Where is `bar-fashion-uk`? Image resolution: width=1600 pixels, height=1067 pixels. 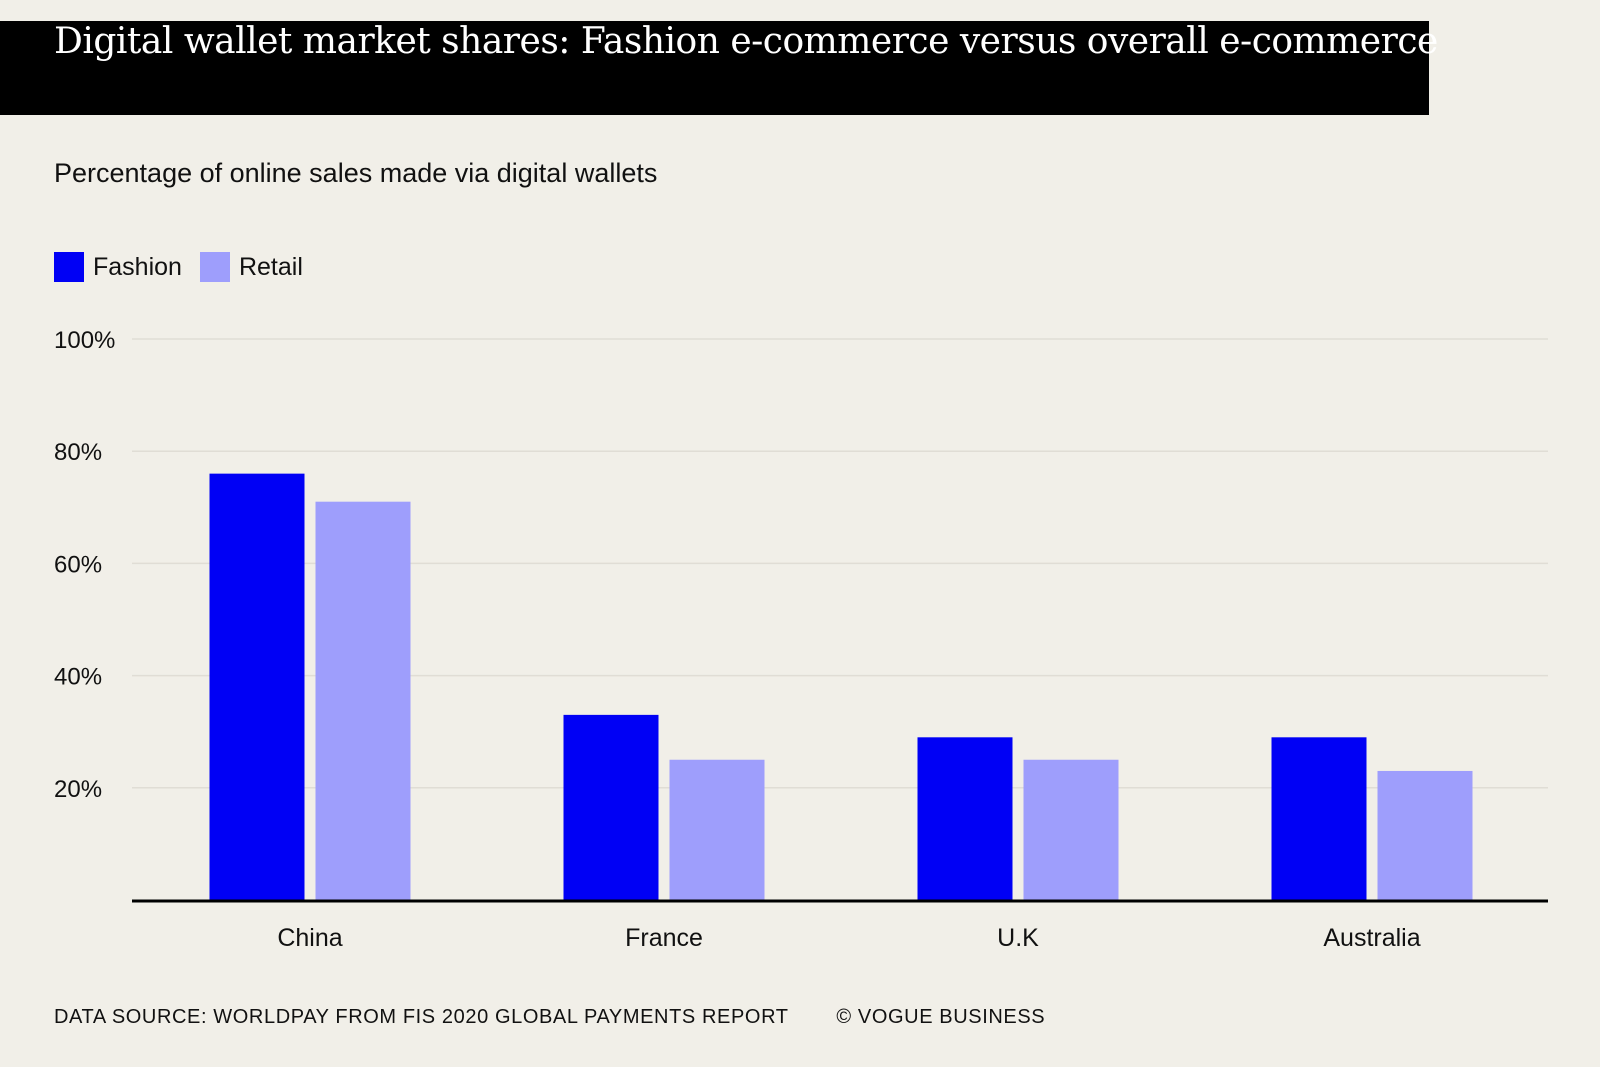 bar-fashion-uk is located at coordinates (965, 818).